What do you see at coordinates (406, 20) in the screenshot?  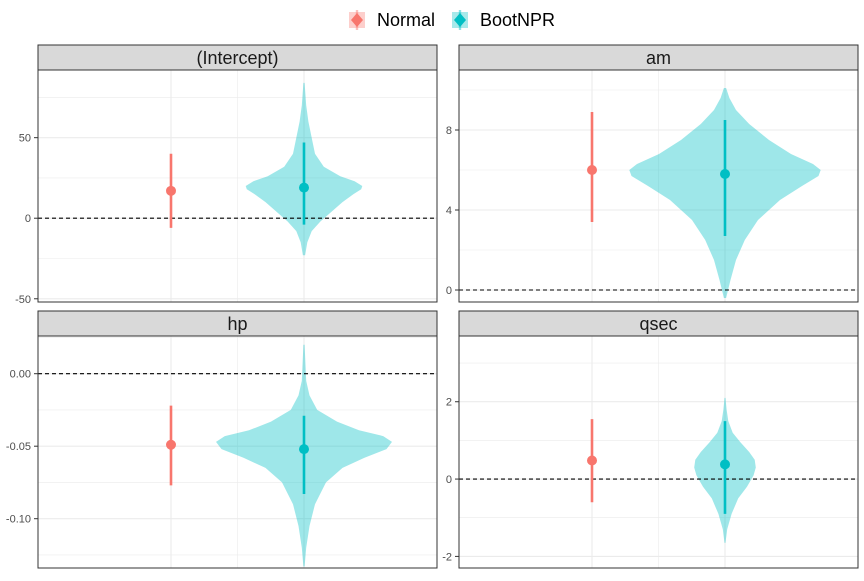 I see `legend-label-normal: Normal` at bounding box center [406, 20].